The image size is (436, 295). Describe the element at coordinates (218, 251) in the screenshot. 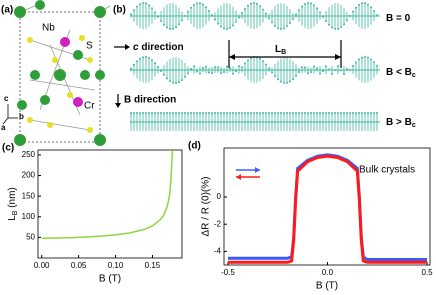

I see `y-tick-label: -4` at that location.